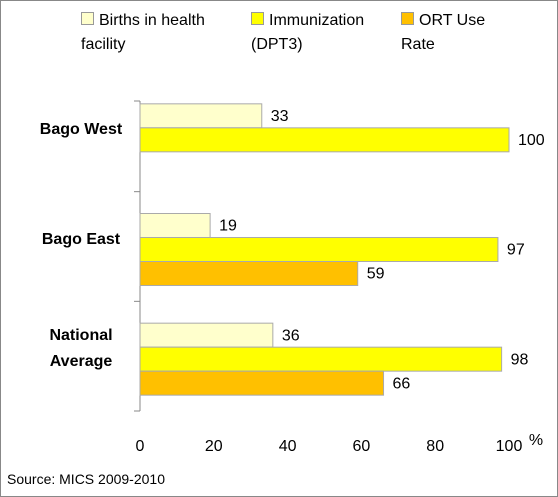  What do you see at coordinates (435, 446) in the screenshot?
I see `x-tick-label: 80` at bounding box center [435, 446].